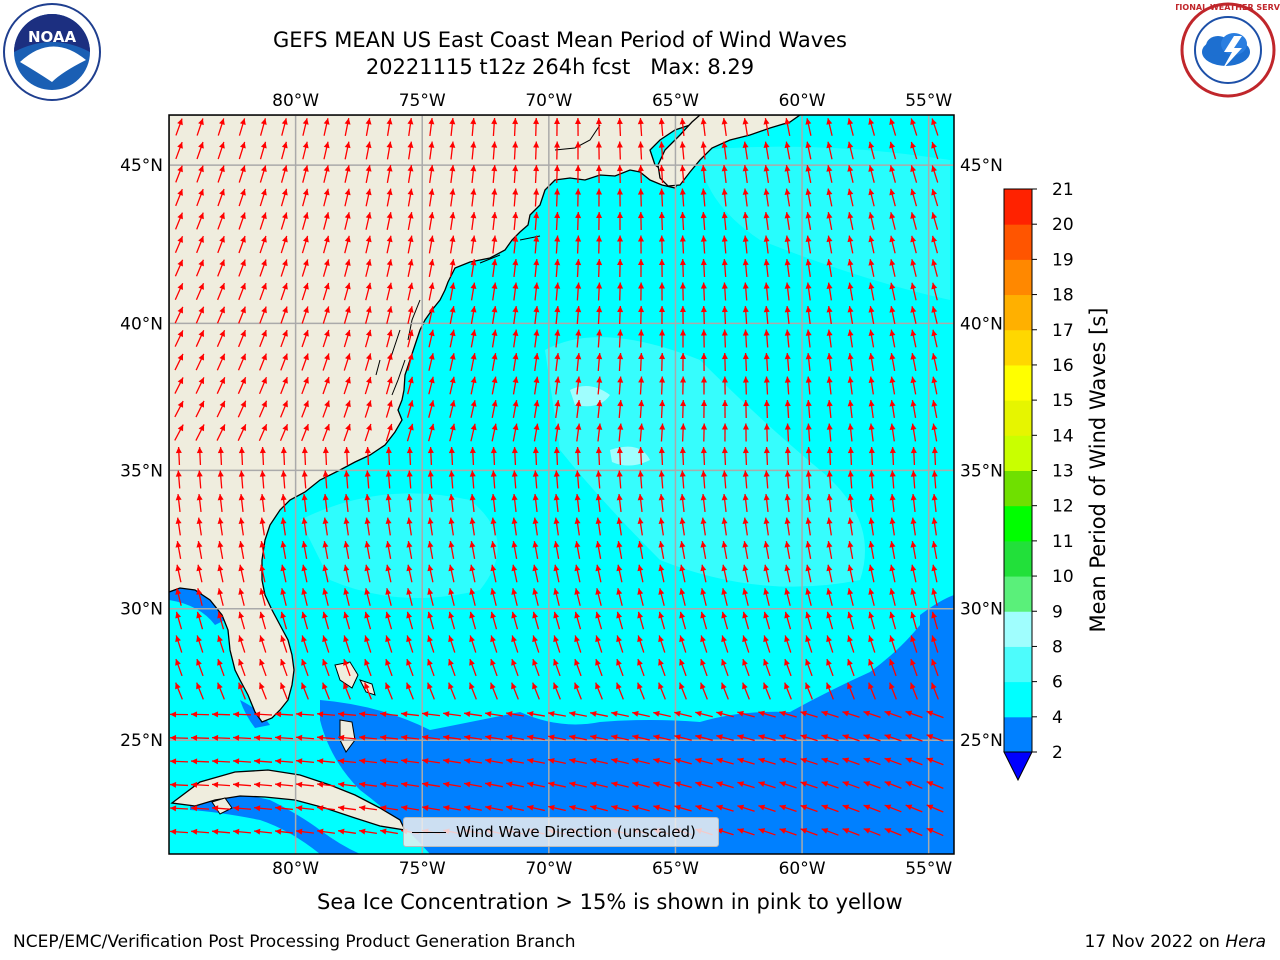  Describe the element at coordinates (1063, 472) in the screenshot. I see `colorbar-tick-label: 13` at that location.